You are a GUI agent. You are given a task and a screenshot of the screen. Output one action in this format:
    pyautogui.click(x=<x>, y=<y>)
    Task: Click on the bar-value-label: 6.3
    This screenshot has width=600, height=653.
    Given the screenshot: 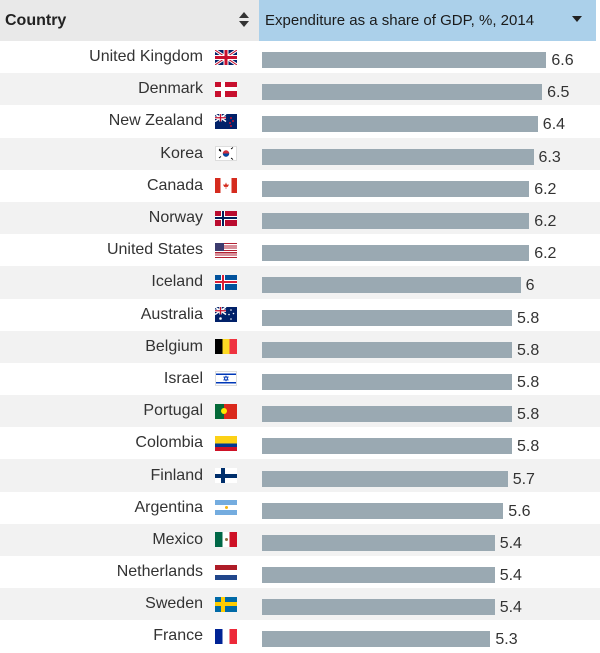 What is the action you would take?
    pyautogui.click(x=549, y=157)
    